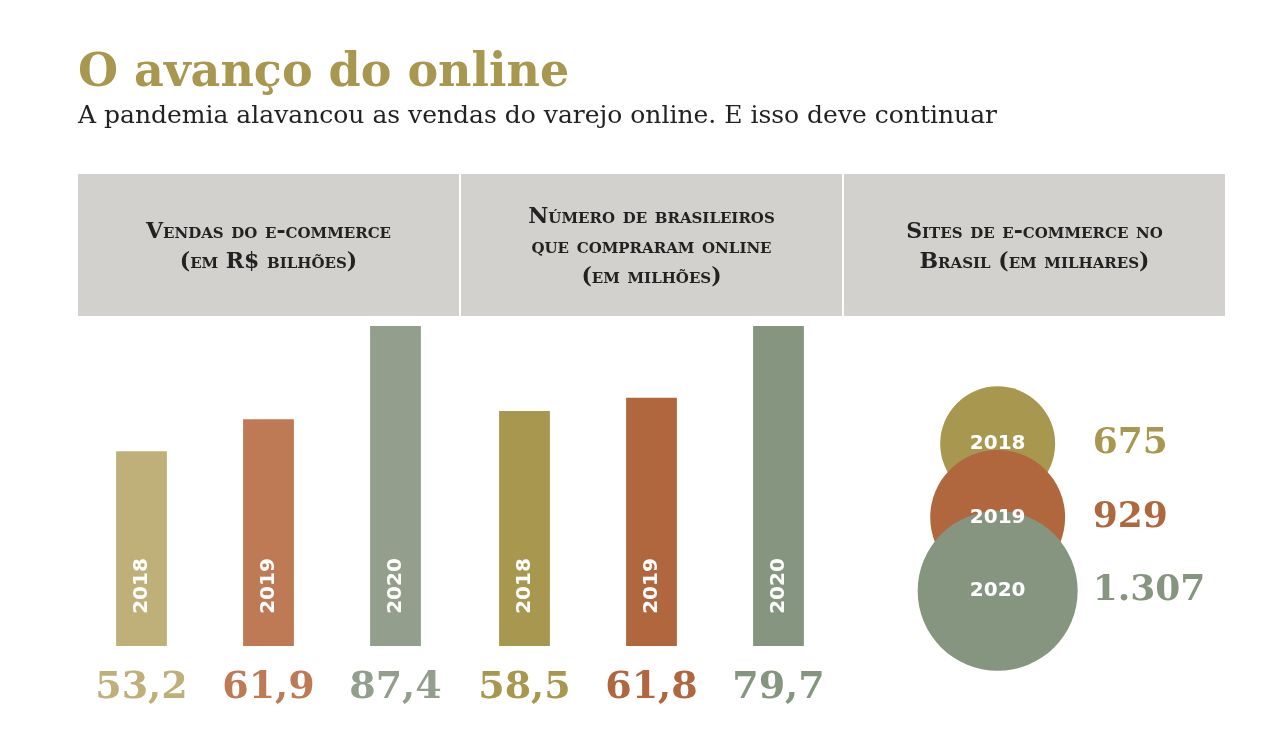 The width and height of the screenshot is (1280, 742). Describe the element at coordinates (997, 442) in the screenshot. I see `category-label: 2018` at that location.